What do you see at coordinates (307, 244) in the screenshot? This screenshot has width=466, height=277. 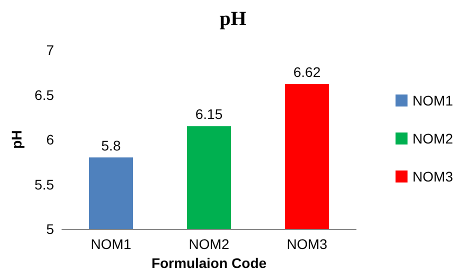 I see `x-tick-label: NOM3` at bounding box center [307, 244].